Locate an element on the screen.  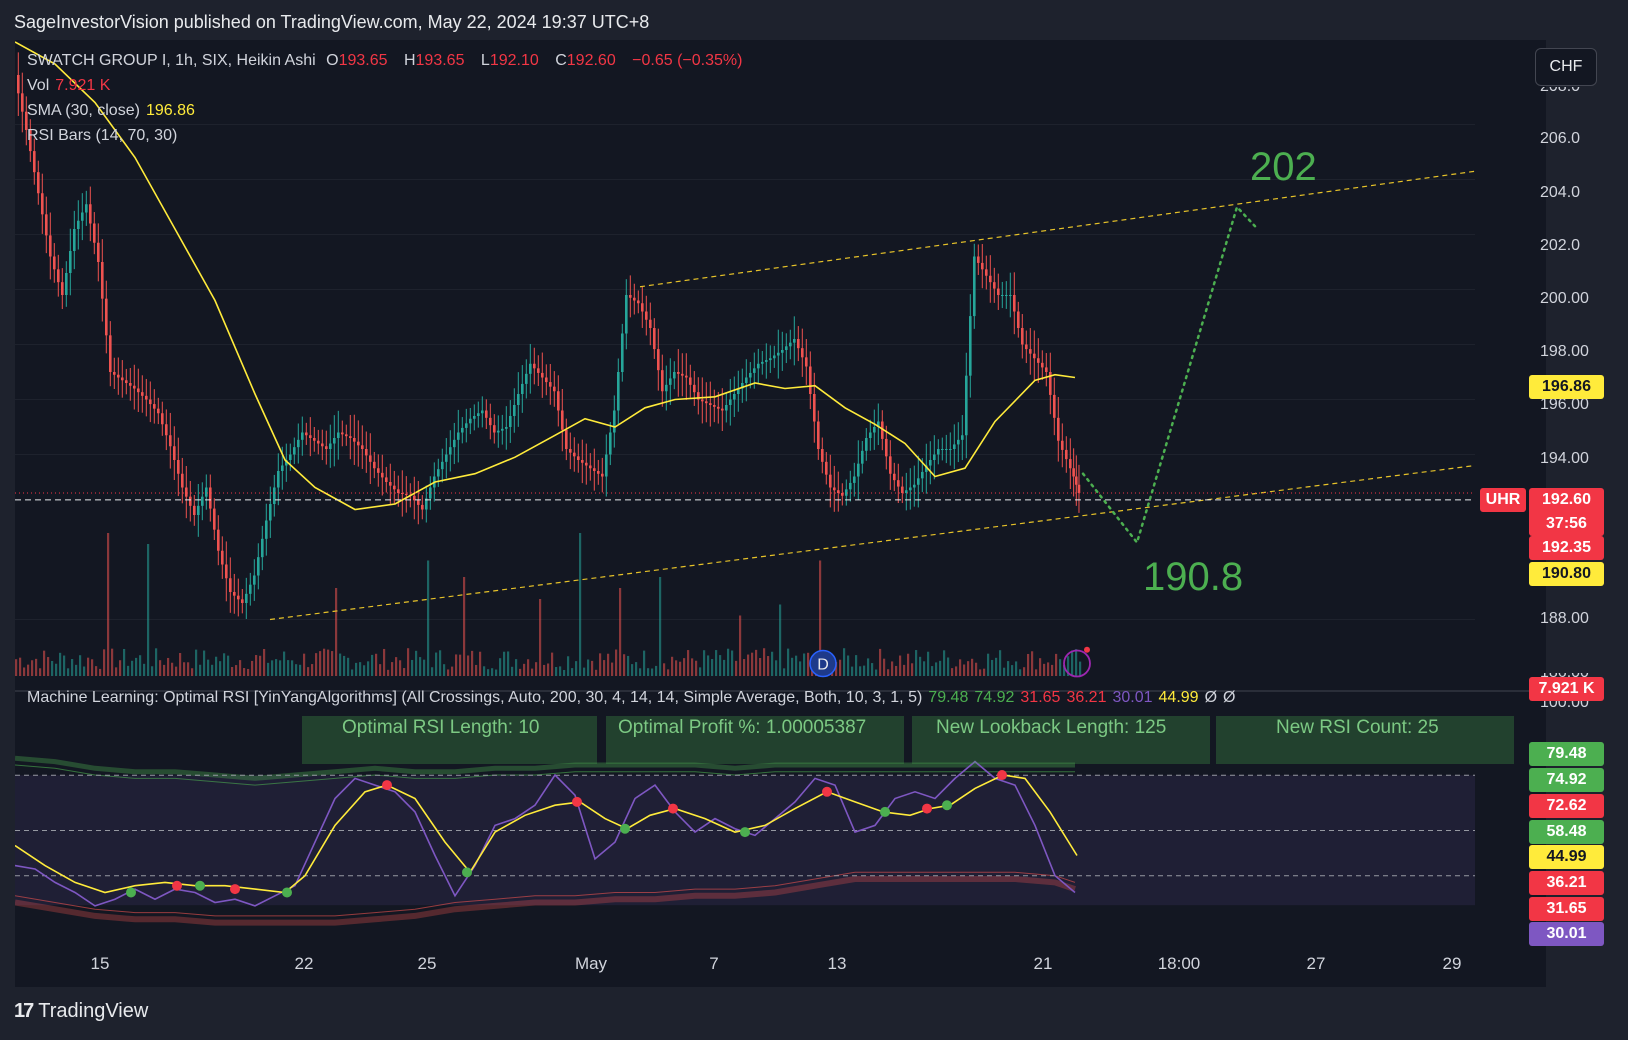
price-tick: 204.0 is located at coordinates (1560, 192).